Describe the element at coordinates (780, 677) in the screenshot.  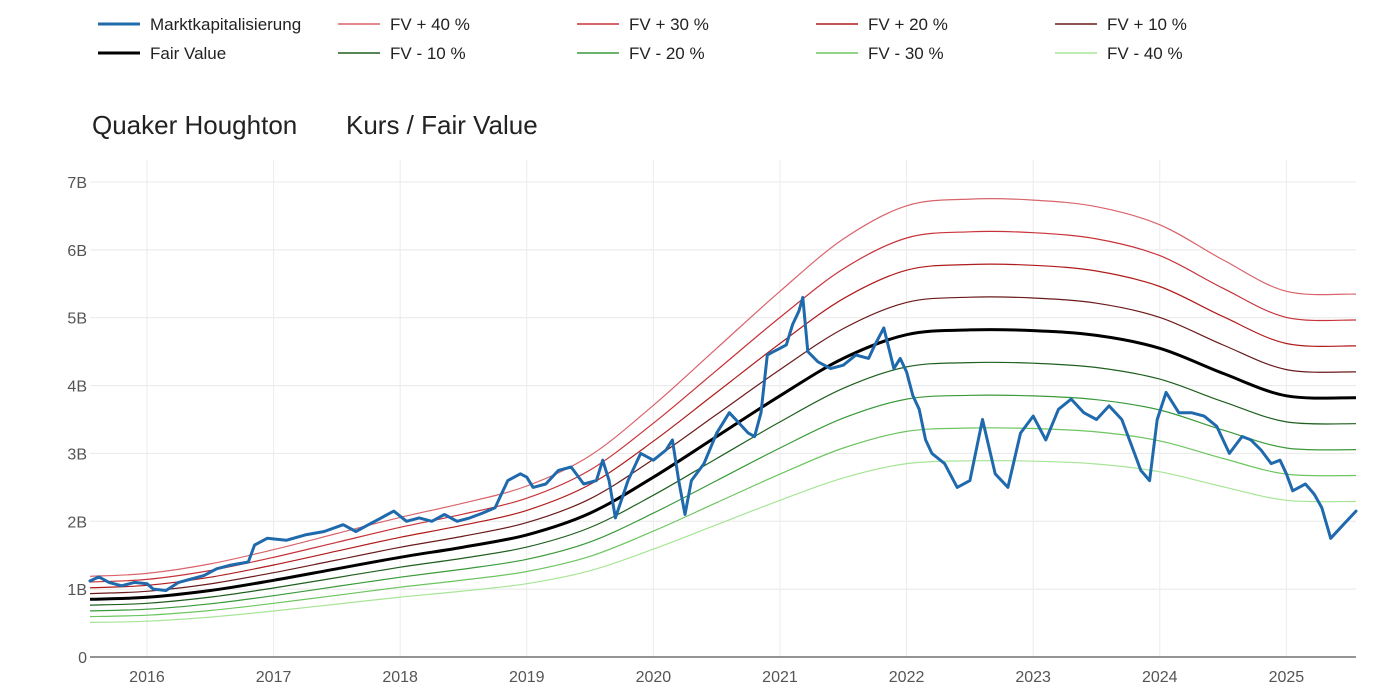
I see `x-tick-label: 2021` at that location.